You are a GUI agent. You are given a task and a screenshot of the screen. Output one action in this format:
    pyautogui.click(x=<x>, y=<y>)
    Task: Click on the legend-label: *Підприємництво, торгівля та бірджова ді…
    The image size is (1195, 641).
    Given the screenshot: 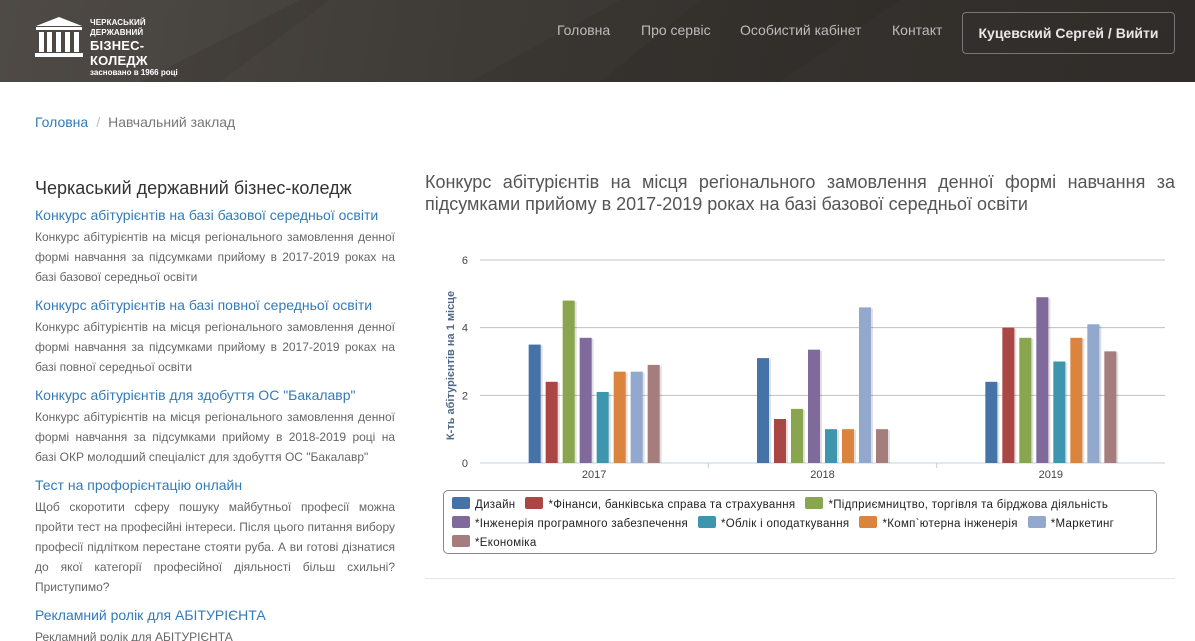 What is the action you would take?
    pyautogui.click(x=968, y=505)
    